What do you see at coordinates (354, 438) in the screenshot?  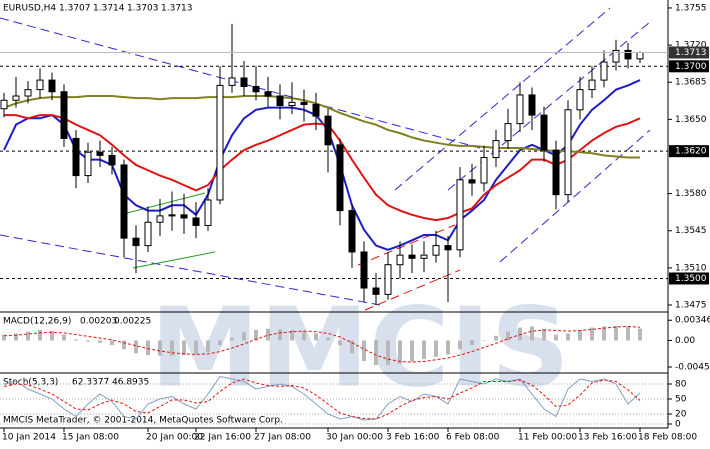 I see `x-tick-label: 30 Jan 00:00` at bounding box center [354, 438].